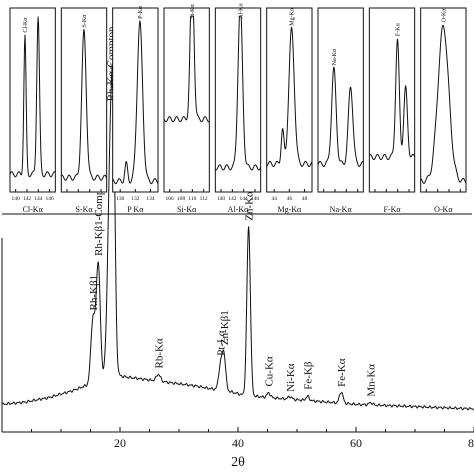  I want to click on inset-x-label: Si-Kα, so click(187, 209).